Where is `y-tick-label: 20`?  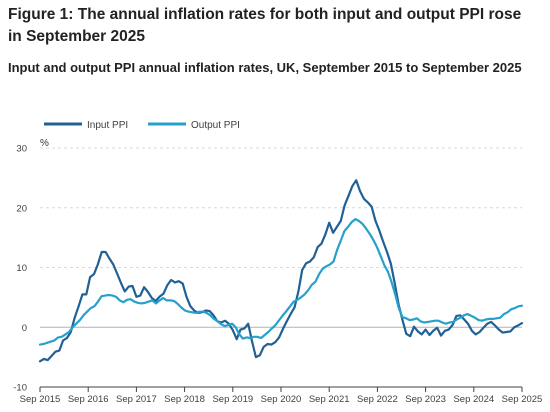 y-tick-label: 20 is located at coordinates (21, 208).